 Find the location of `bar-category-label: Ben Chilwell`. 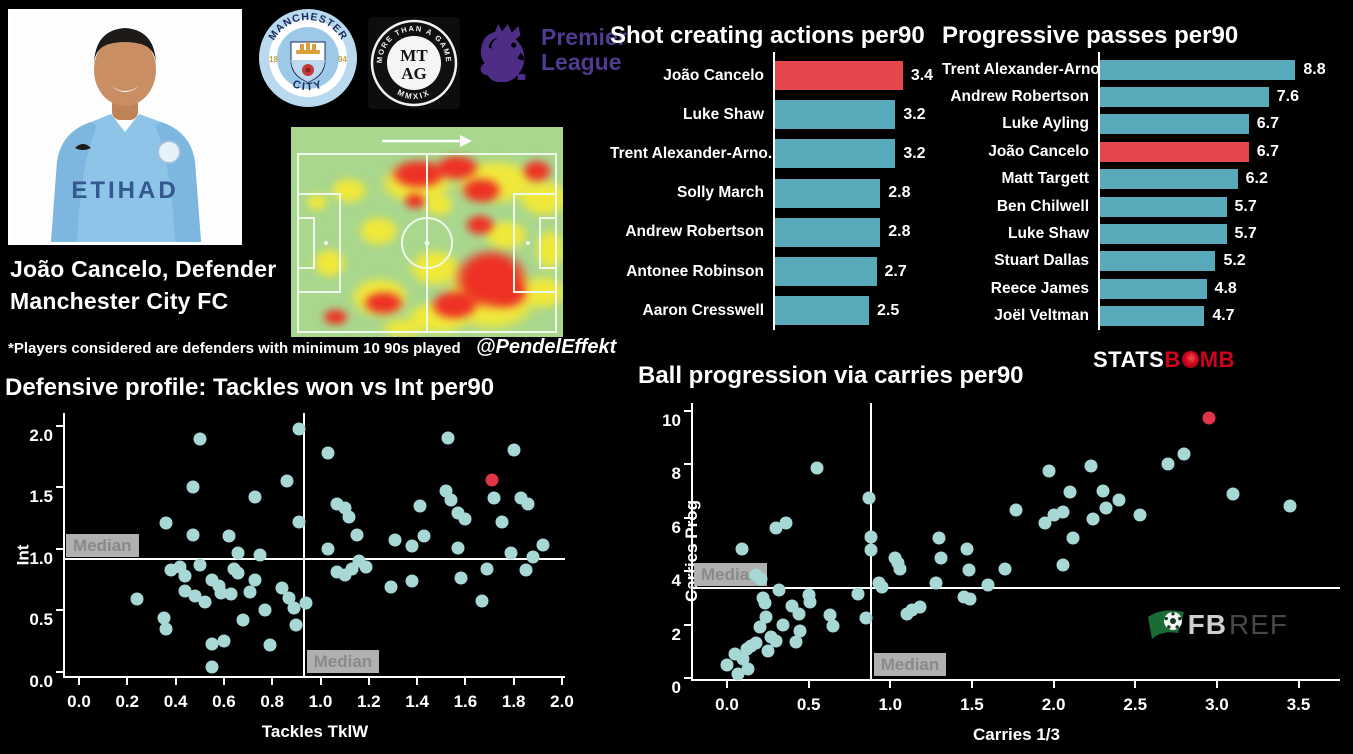

bar-category-label: Ben Chilwell is located at coordinates (1042, 206).